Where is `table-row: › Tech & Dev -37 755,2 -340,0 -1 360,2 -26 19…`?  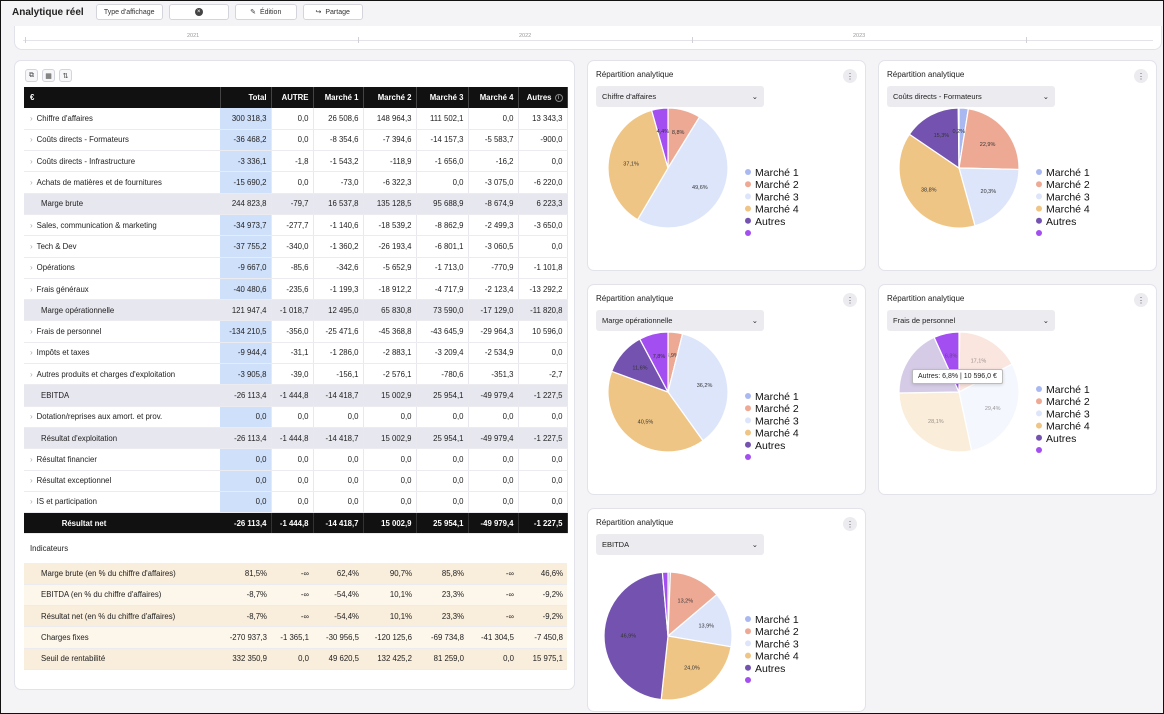 table-row: › Tech & Dev -37 755,2 -340,0 -1 360,2 -26 19… is located at coordinates (296, 246).